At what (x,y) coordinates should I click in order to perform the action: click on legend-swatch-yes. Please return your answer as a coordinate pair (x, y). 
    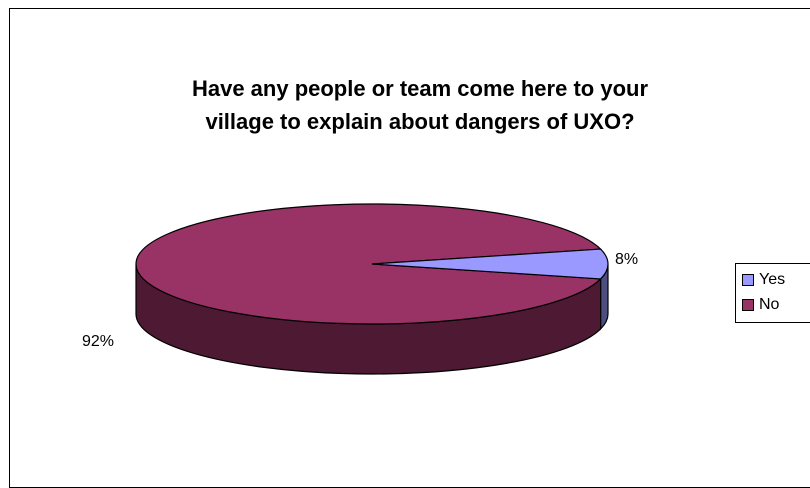
    Looking at the image, I should click on (748, 280).